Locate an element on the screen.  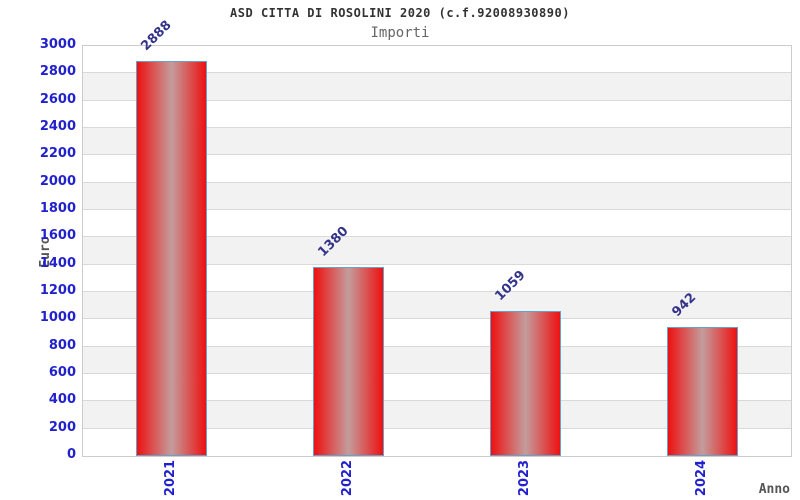
y-axis-tick-label: 1600 is located at coordinates (57, 236).